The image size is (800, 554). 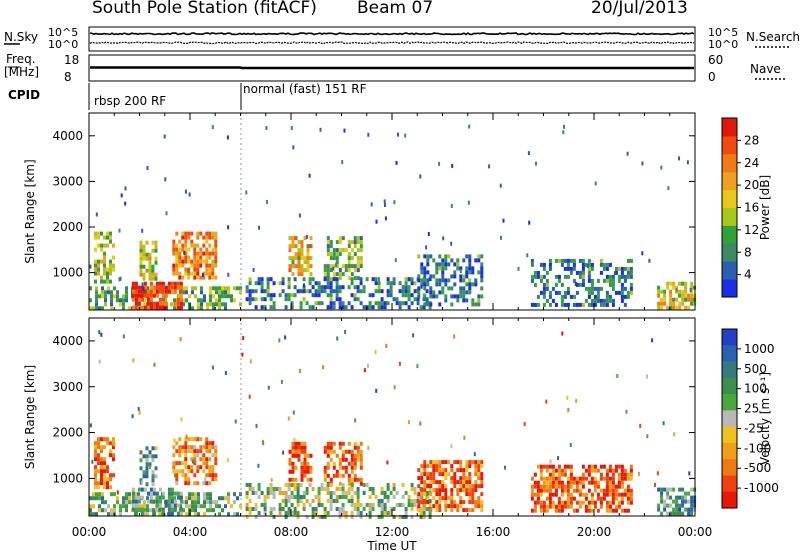 What do you see at coordinates (729, 418) in the screenshot?
I see `colorbar-frame` at bounding box center [729, 418].